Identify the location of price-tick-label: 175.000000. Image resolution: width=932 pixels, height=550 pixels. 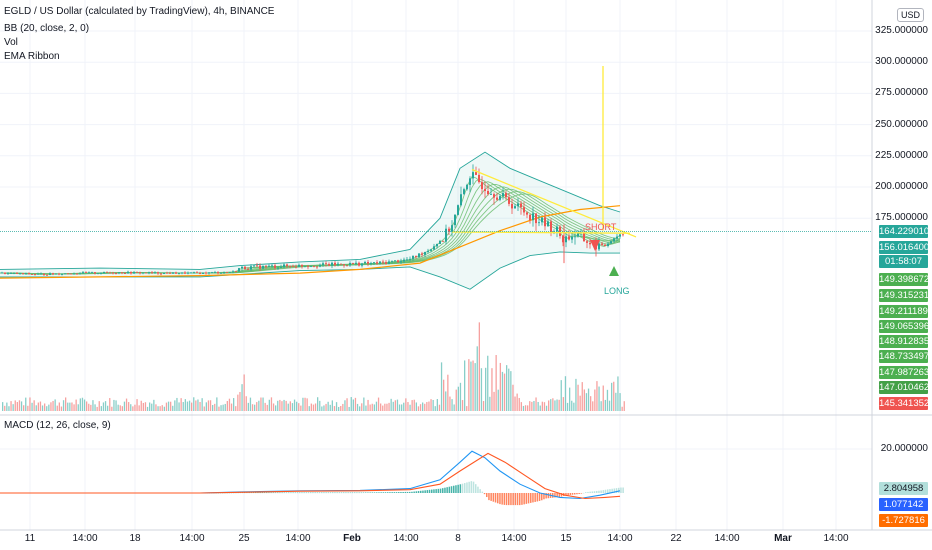
(901, 218).